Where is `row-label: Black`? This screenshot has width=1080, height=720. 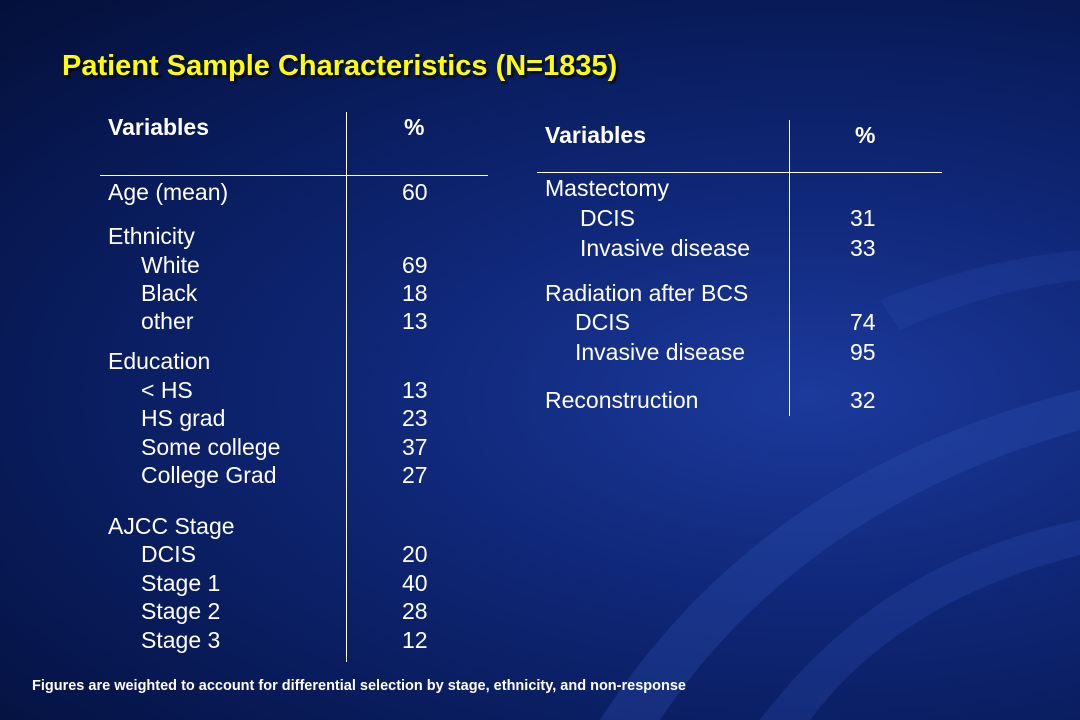 row-label: Black is located at coordinates (169, 293).